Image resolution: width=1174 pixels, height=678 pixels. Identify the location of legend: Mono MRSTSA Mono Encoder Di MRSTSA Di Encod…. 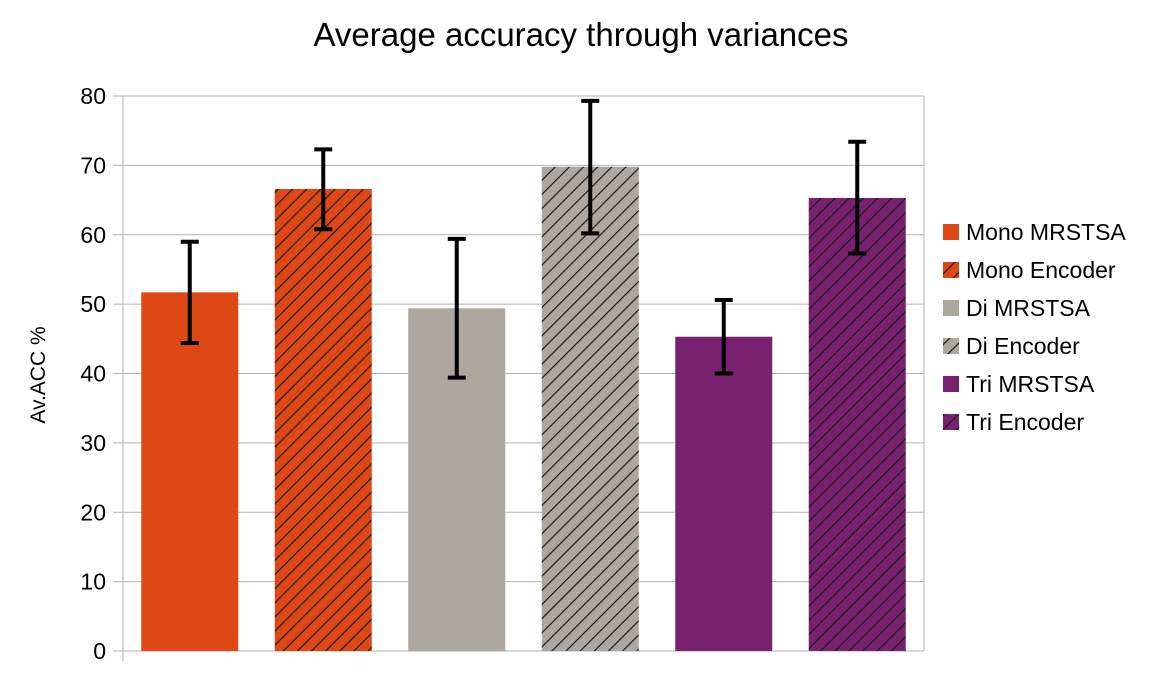
(1034, 327).